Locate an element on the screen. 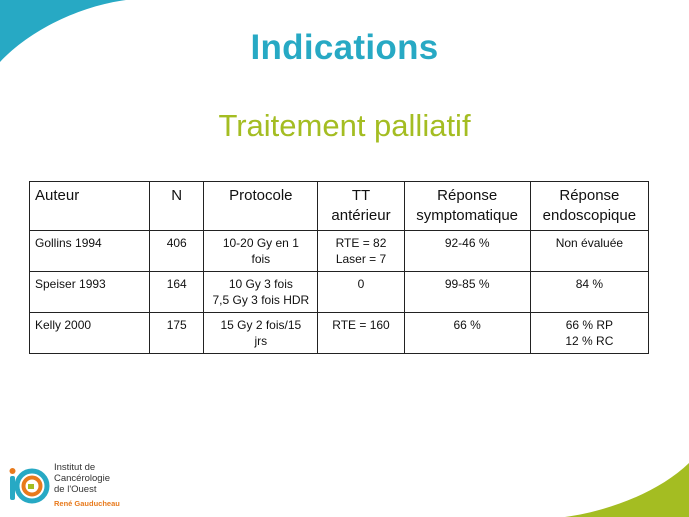 This screenshot has height=517, width=689. cell-reponse-endoscopique: Non évaluée is located at coordinates (589, 251).